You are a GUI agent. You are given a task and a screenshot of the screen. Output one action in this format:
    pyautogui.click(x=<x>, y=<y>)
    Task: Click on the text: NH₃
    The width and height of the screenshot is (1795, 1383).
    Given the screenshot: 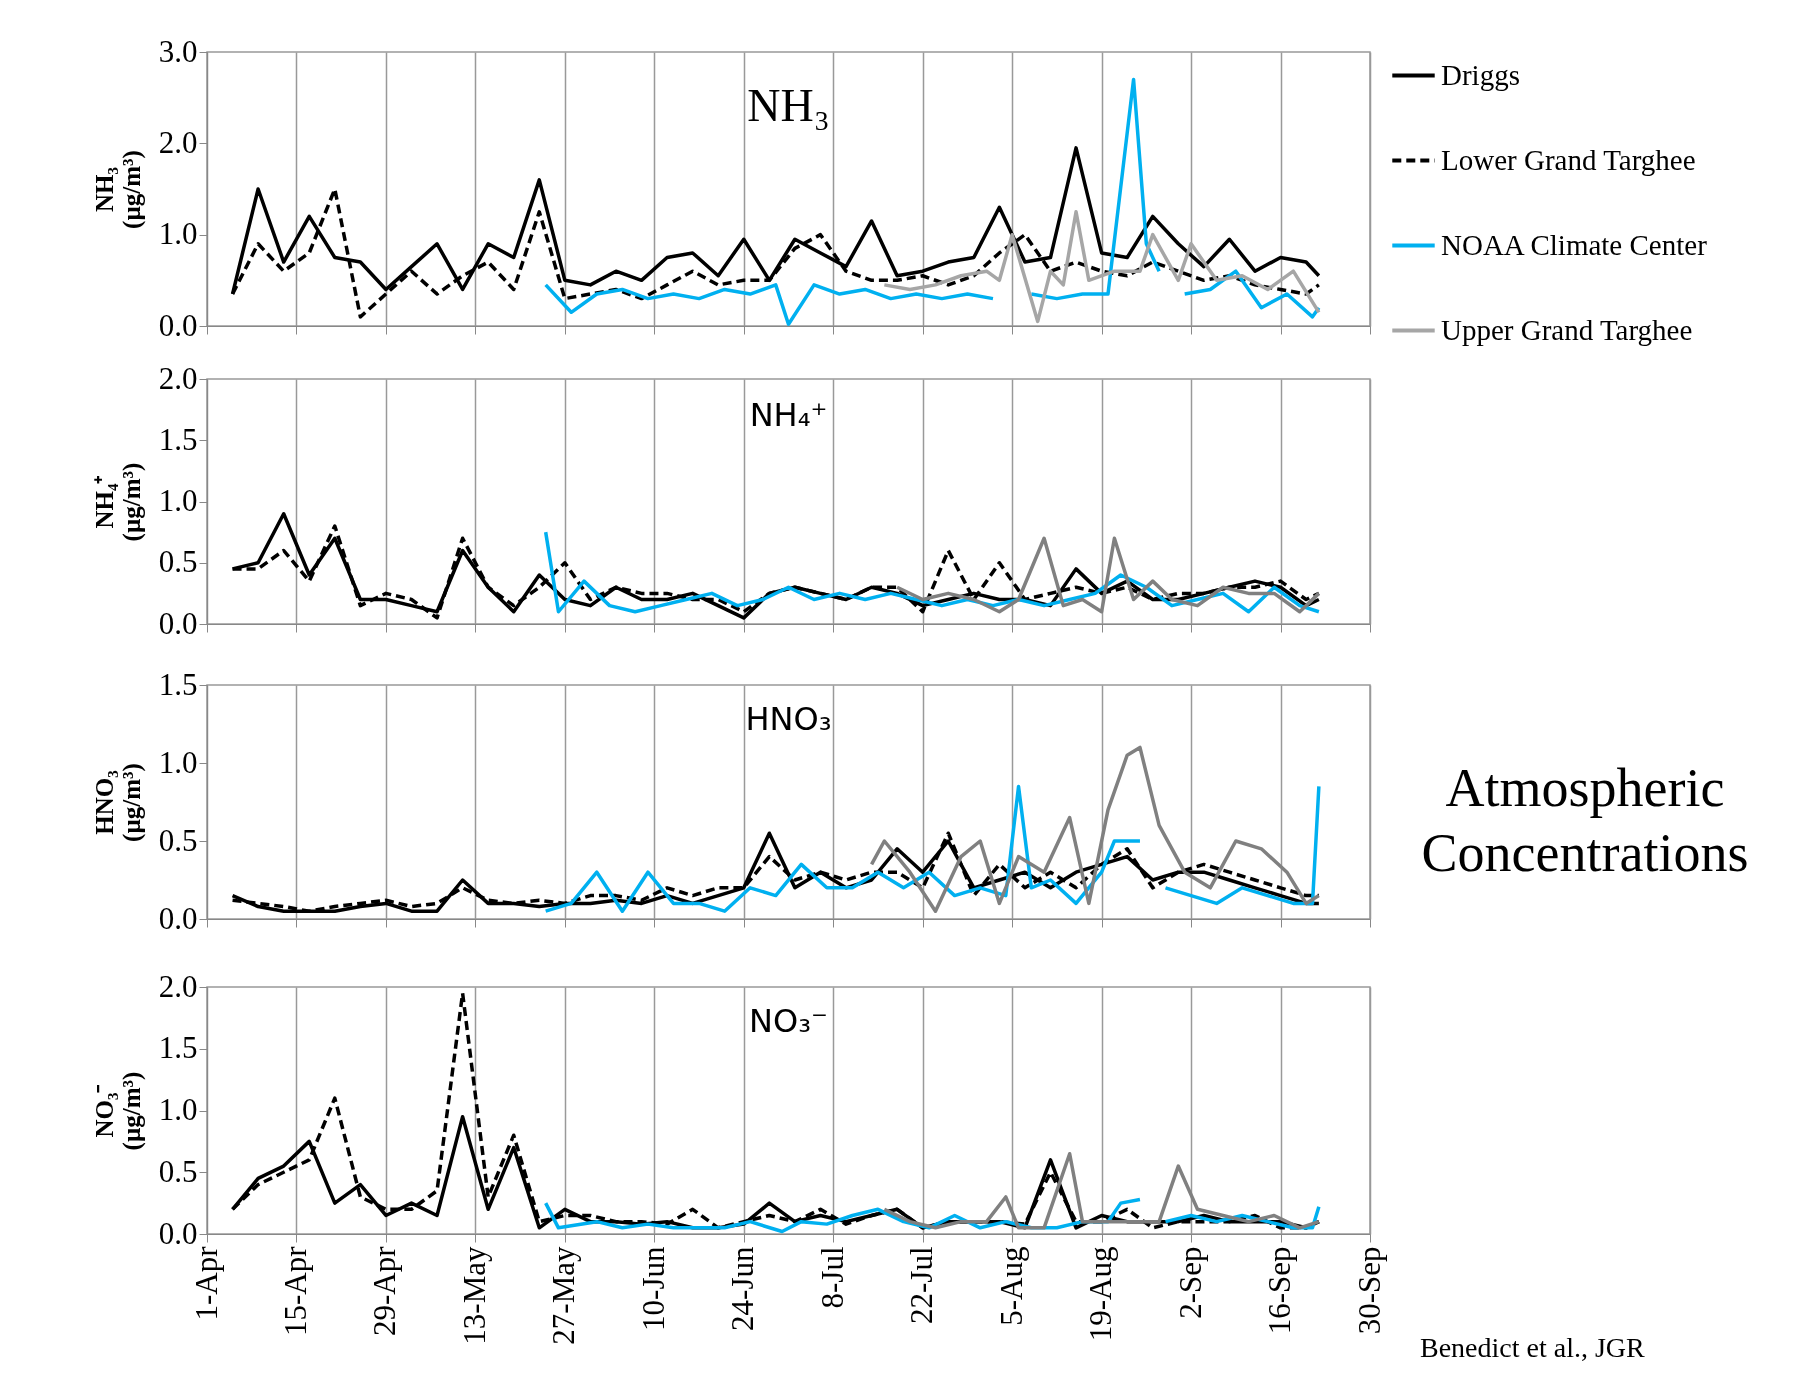 What is the action you would take?
    pyautogui.click(x=788, y=105)
    